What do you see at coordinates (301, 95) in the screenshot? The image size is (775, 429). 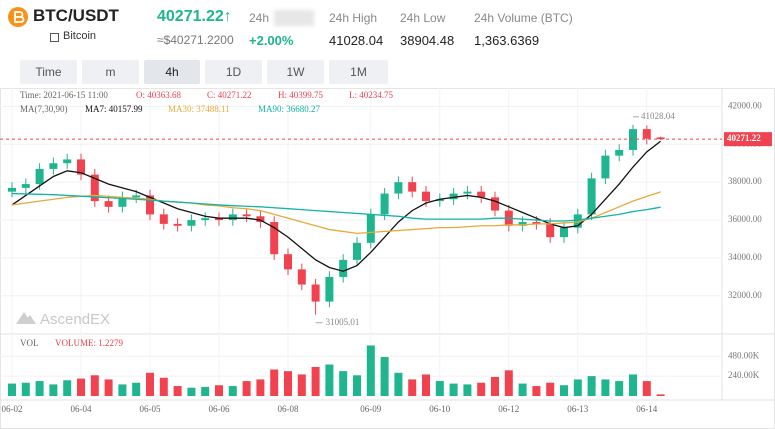 I see `info-high: H: 40399.75` at bounding box center [301, 95].